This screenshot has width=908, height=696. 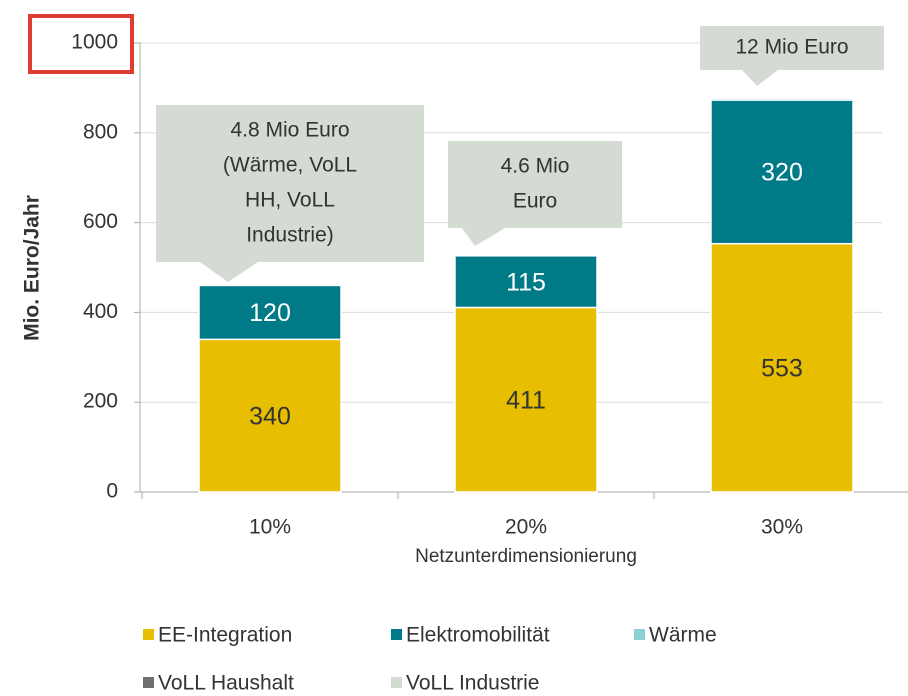 I want to click on data-label: 115, so click(x=526, y=282).